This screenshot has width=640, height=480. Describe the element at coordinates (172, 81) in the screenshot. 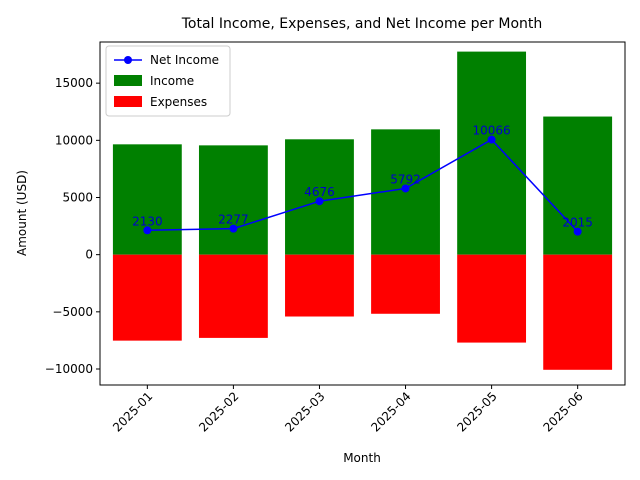

I see `legend-label-income: Income` at that location.